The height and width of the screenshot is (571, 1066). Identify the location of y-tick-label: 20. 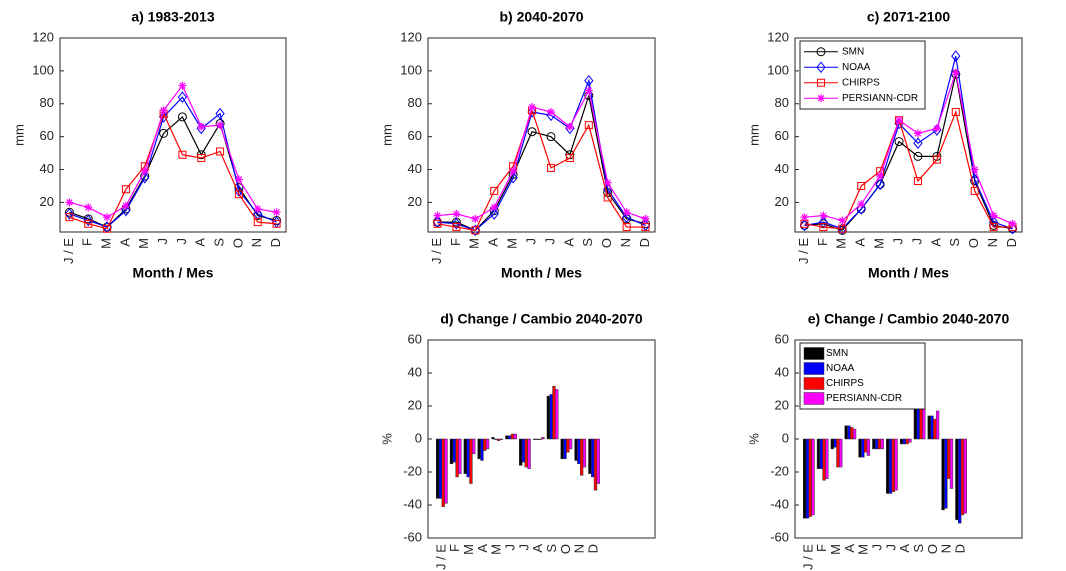
(415, 201).